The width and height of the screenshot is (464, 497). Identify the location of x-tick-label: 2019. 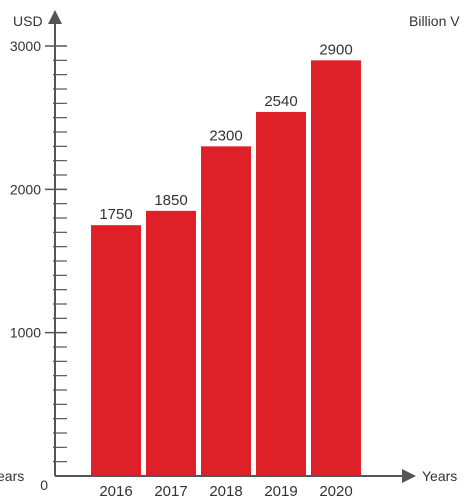
(280, 490).